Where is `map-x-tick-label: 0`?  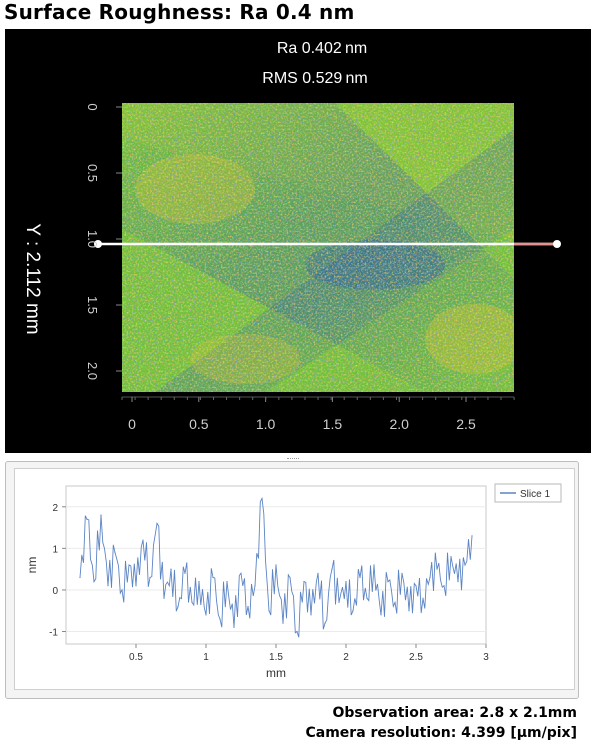
map-x-tick-label: 0 is located at coordinates (132, 424).